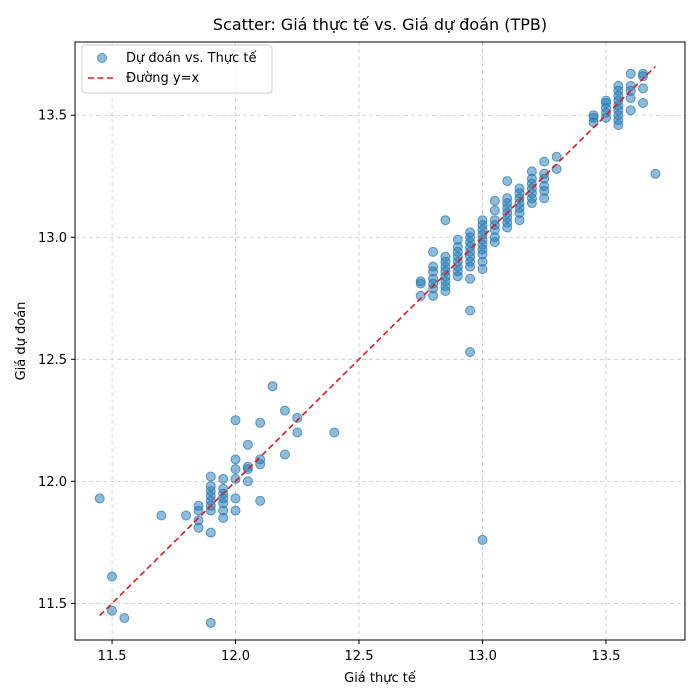 This screenshot has width=700, height=700. Describe the element at coordinates (605, 656) in the screenshot. I see `x-tick-label: 13.5` at that location.